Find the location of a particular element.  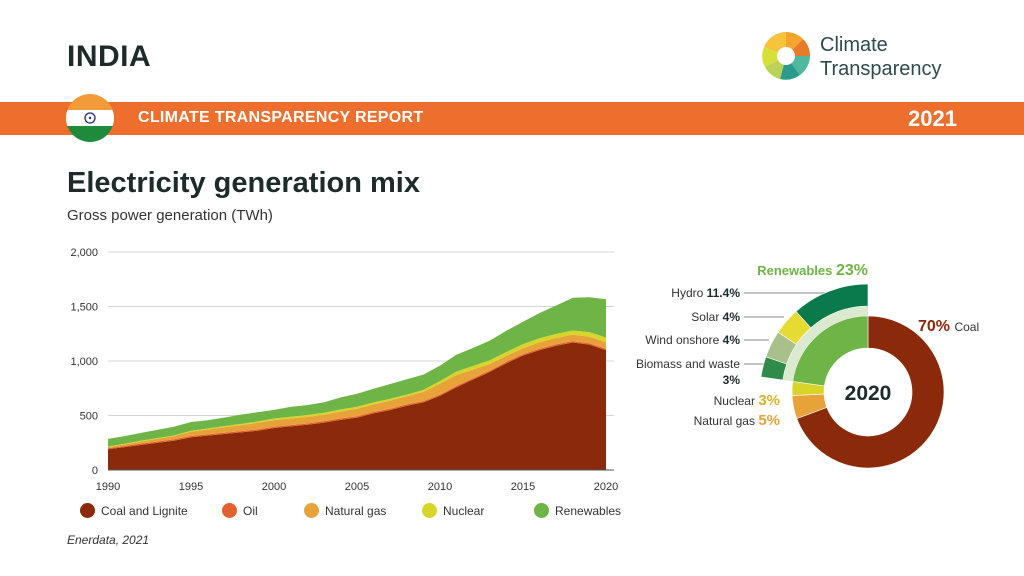

coal-label: 70% Coal is located at coordinates (948, 326).